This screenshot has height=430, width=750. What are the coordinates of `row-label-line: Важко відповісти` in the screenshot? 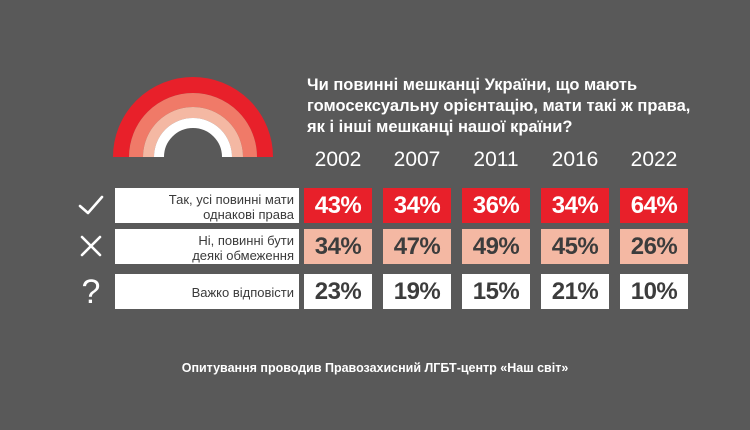 It's located at (242, 292).